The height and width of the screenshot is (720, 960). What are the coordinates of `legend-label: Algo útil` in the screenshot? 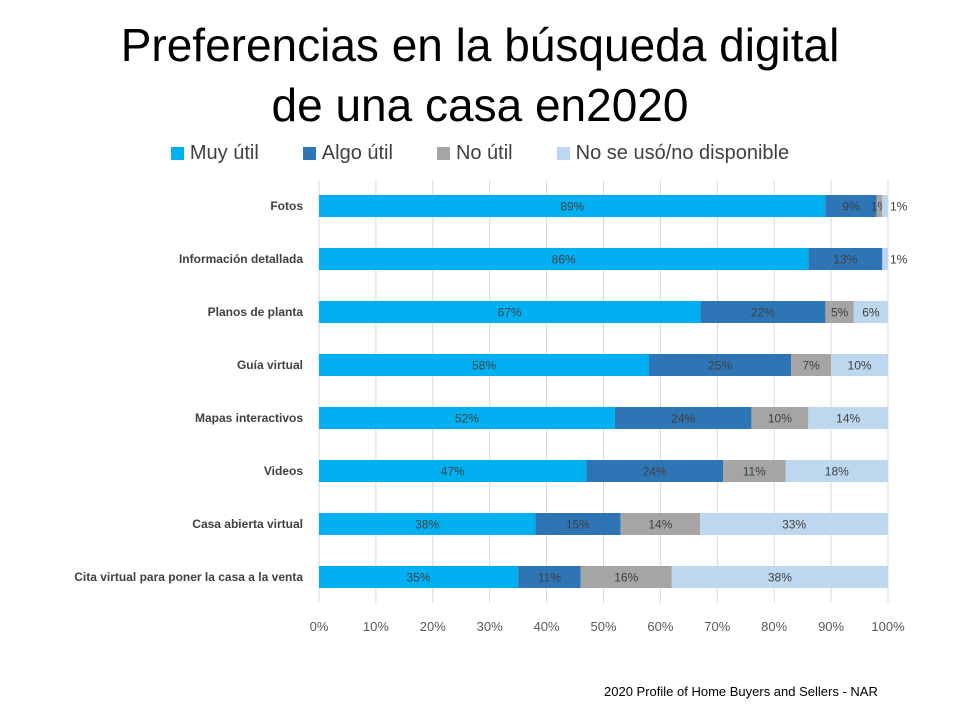 It's located at (357, 153).